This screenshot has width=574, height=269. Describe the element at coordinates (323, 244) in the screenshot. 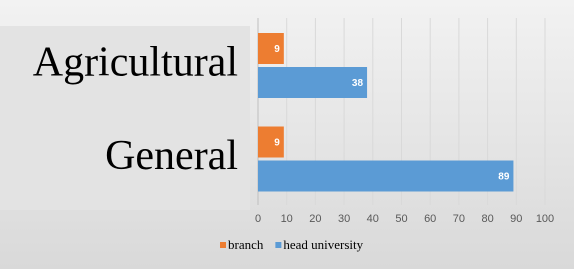

I see `legend-label: head university` at that location.